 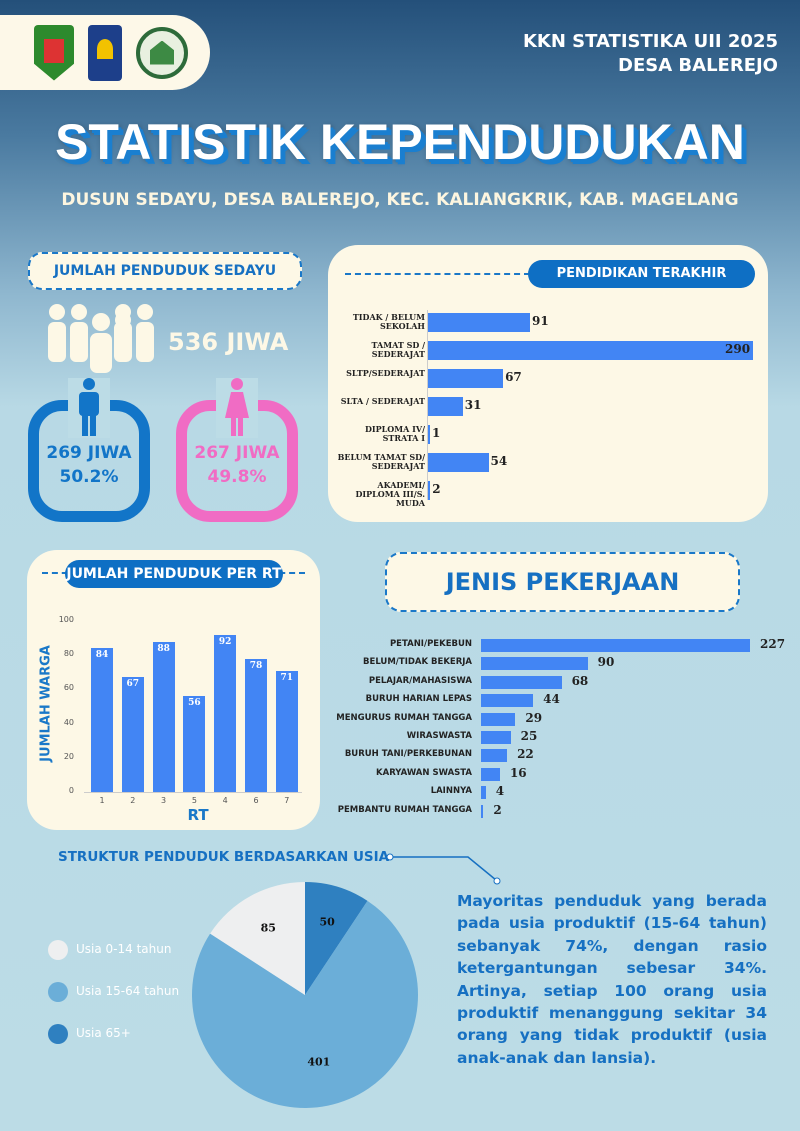 I want to click on rt-y-tick: 60, so click(x=68, y=688).